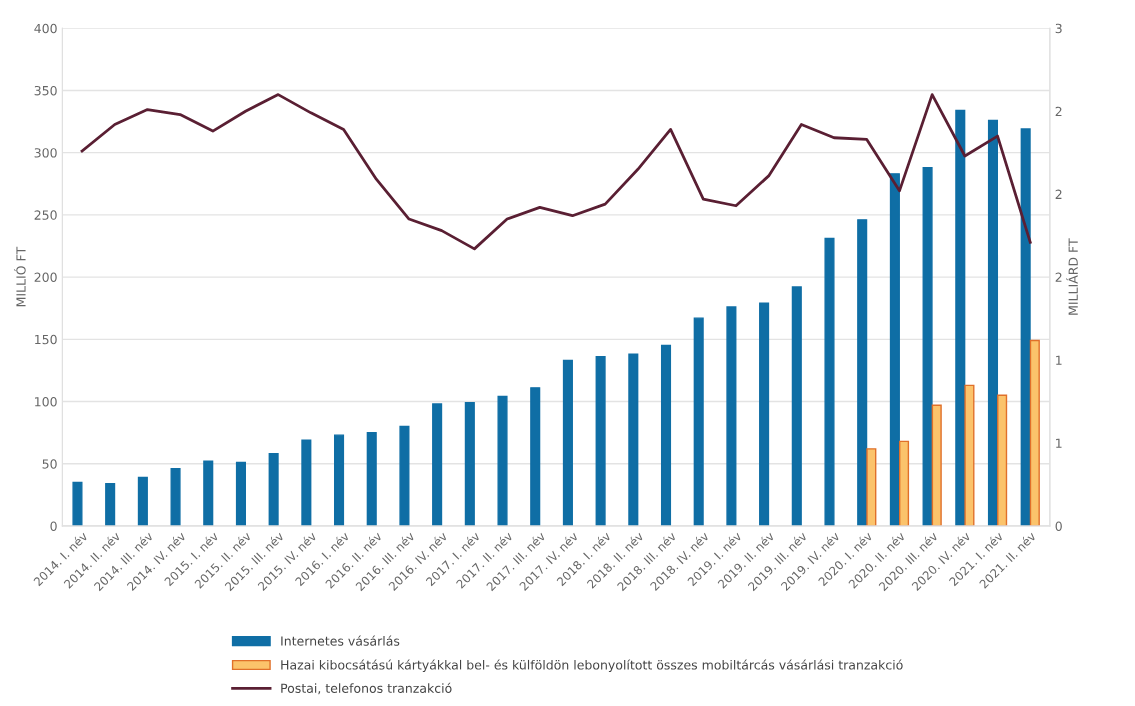  What do you see at coordinates (49, 464) in the screenshot?
I see `y-tick-label: 50` at bounding box center [49, 464].